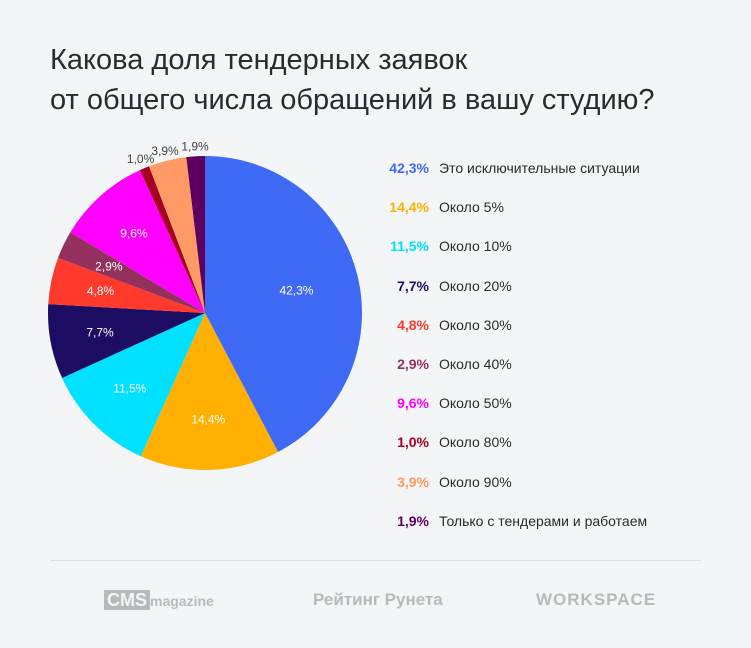 The image size is (751, 648). Describe the element at coordinates (165, 151) in the screenshot. I see `slice-data-label: 3,9%` at that location.